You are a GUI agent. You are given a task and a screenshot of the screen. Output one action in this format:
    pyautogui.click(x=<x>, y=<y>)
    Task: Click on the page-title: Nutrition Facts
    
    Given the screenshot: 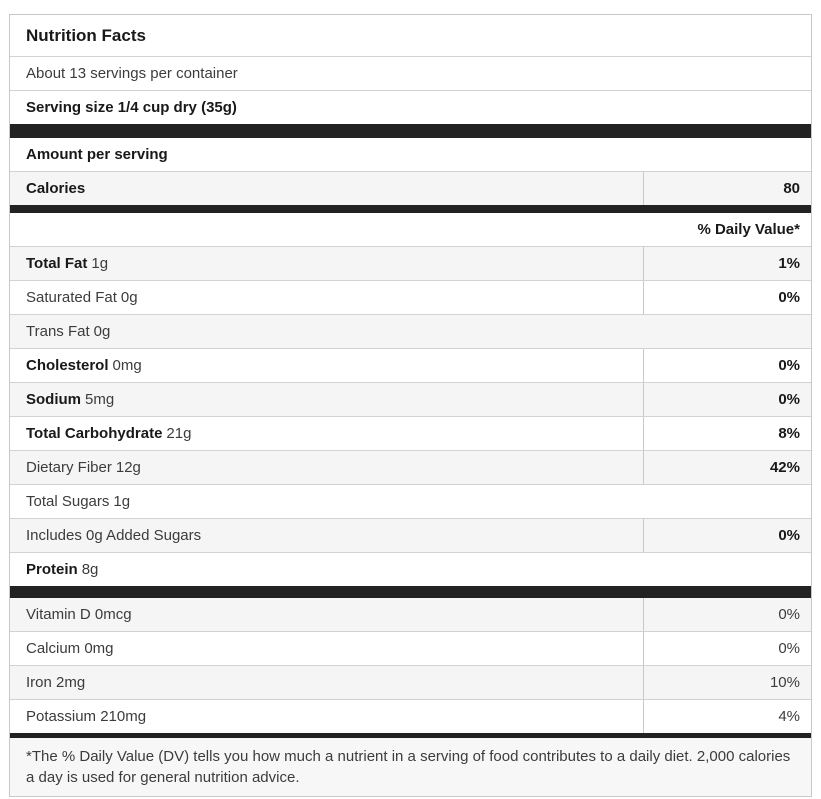 What is the action you would take?
    pyautogui.click(x=86, y=35)
    